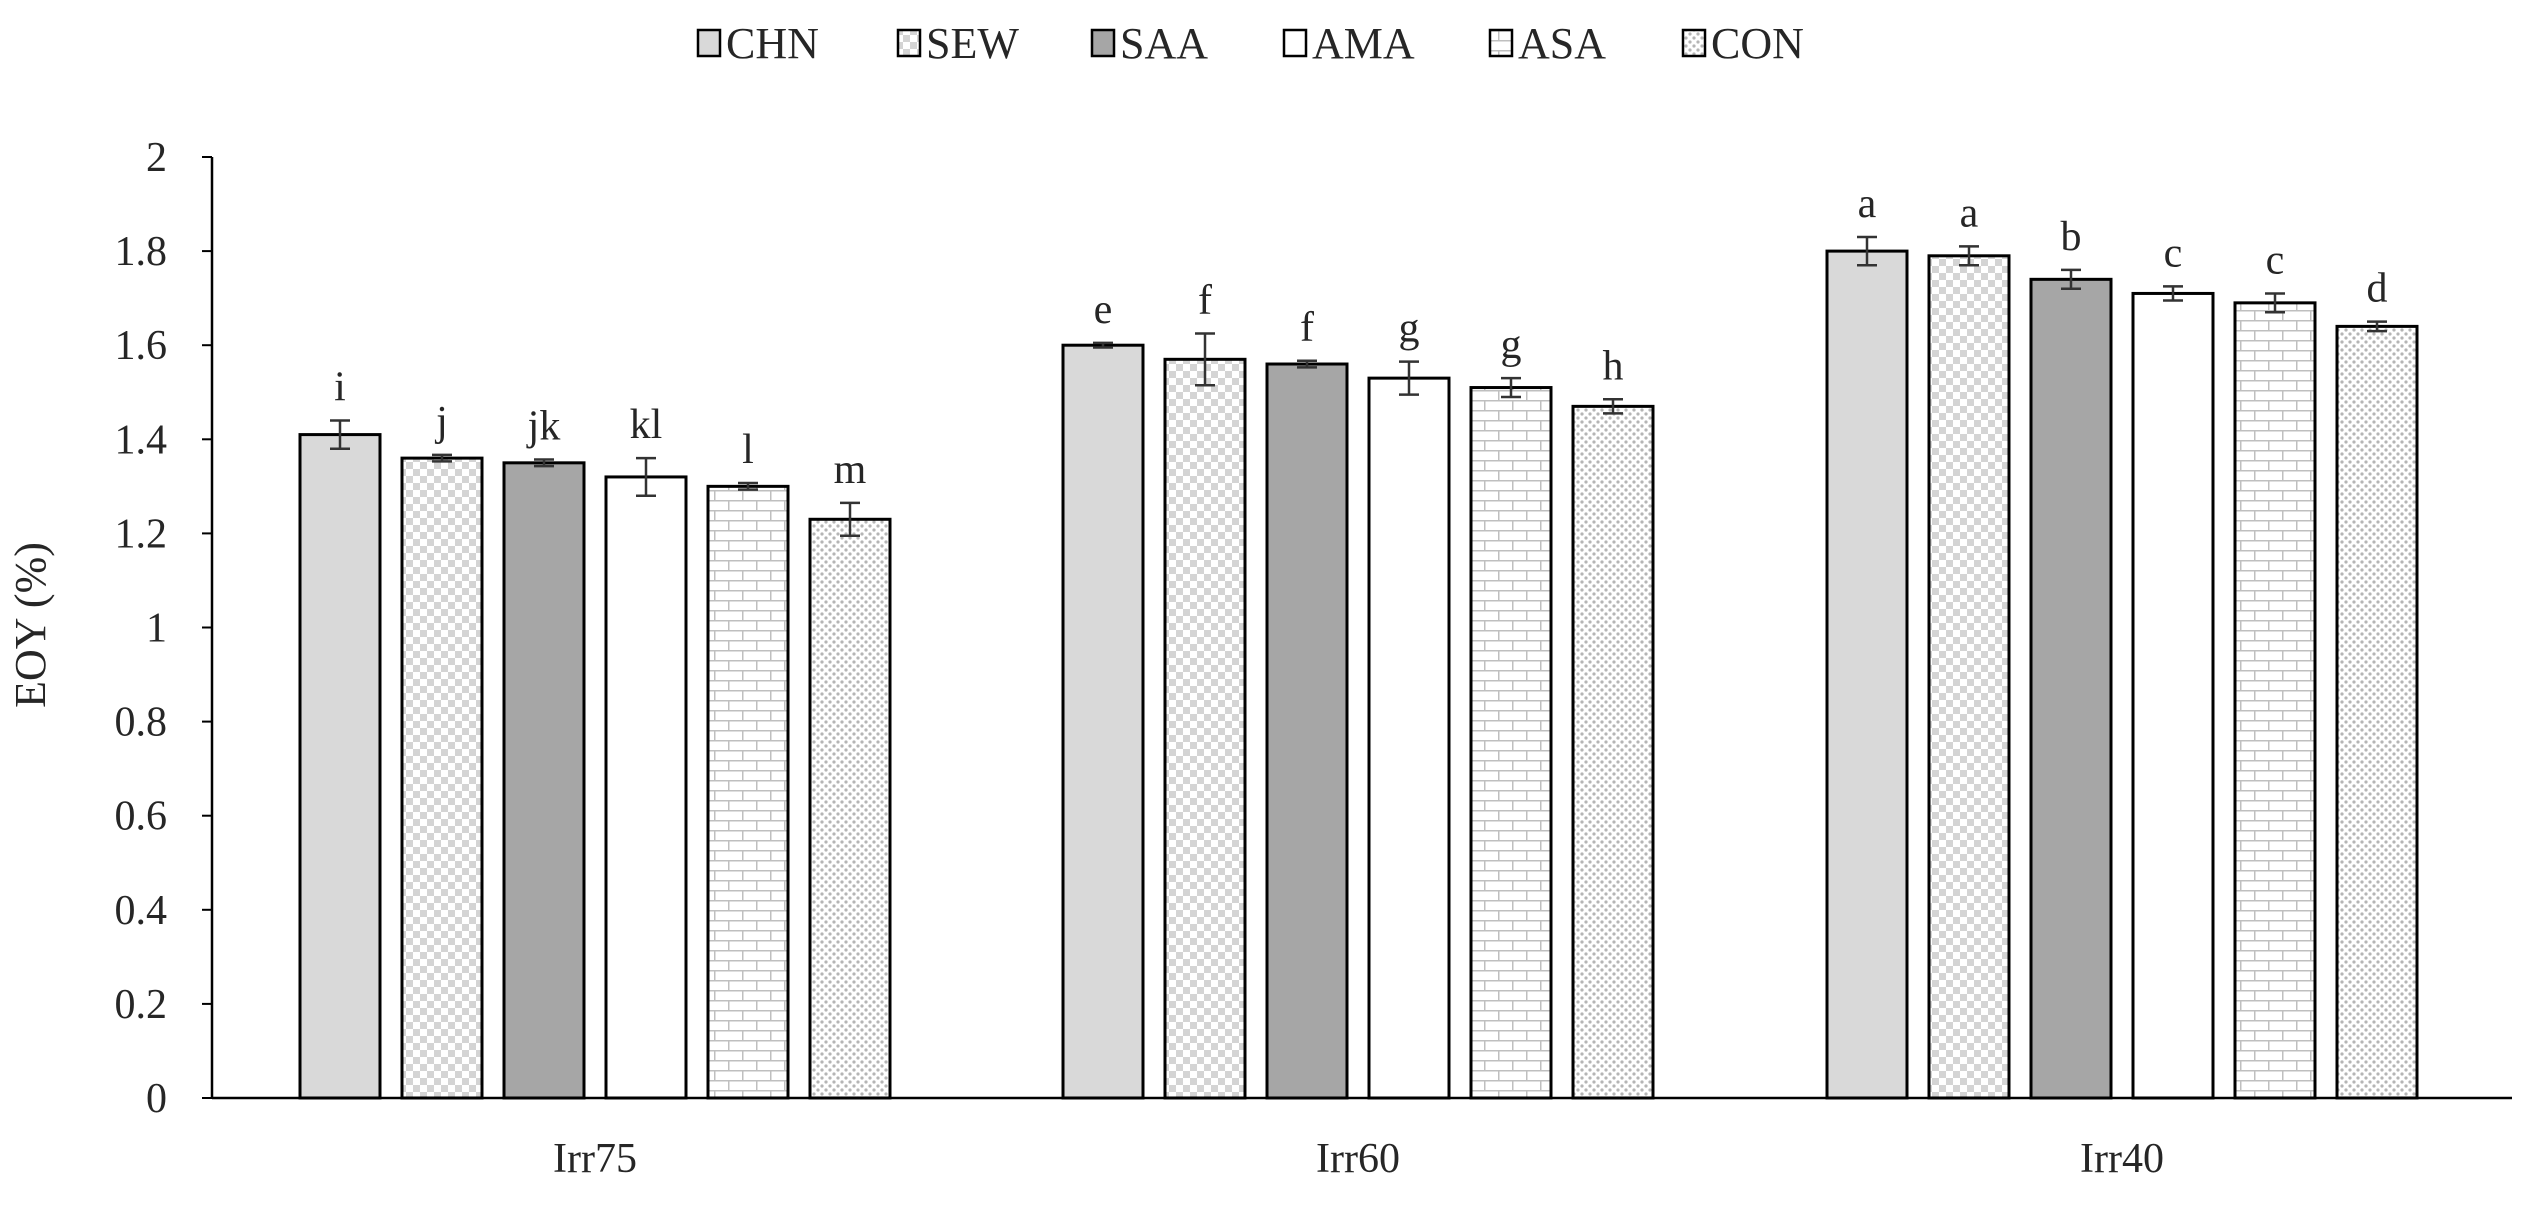 This screenshot has height=1211, width=2531. What do you see at coordinates (141, 534) in the screenshot?
I see `y-tick-label: 1.2` at bounding box center [141, 534].